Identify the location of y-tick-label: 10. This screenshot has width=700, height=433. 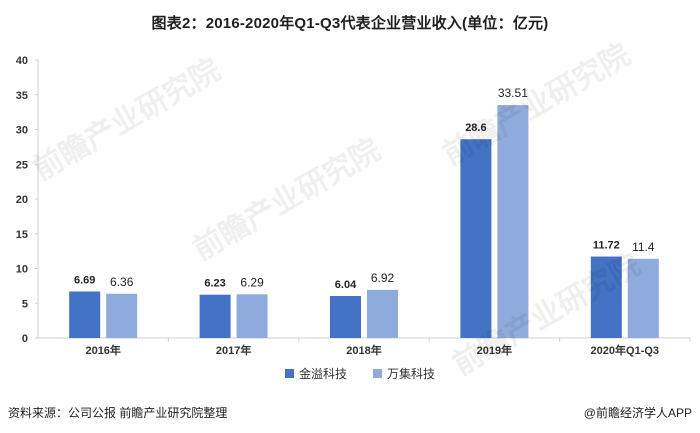
(22, 270).